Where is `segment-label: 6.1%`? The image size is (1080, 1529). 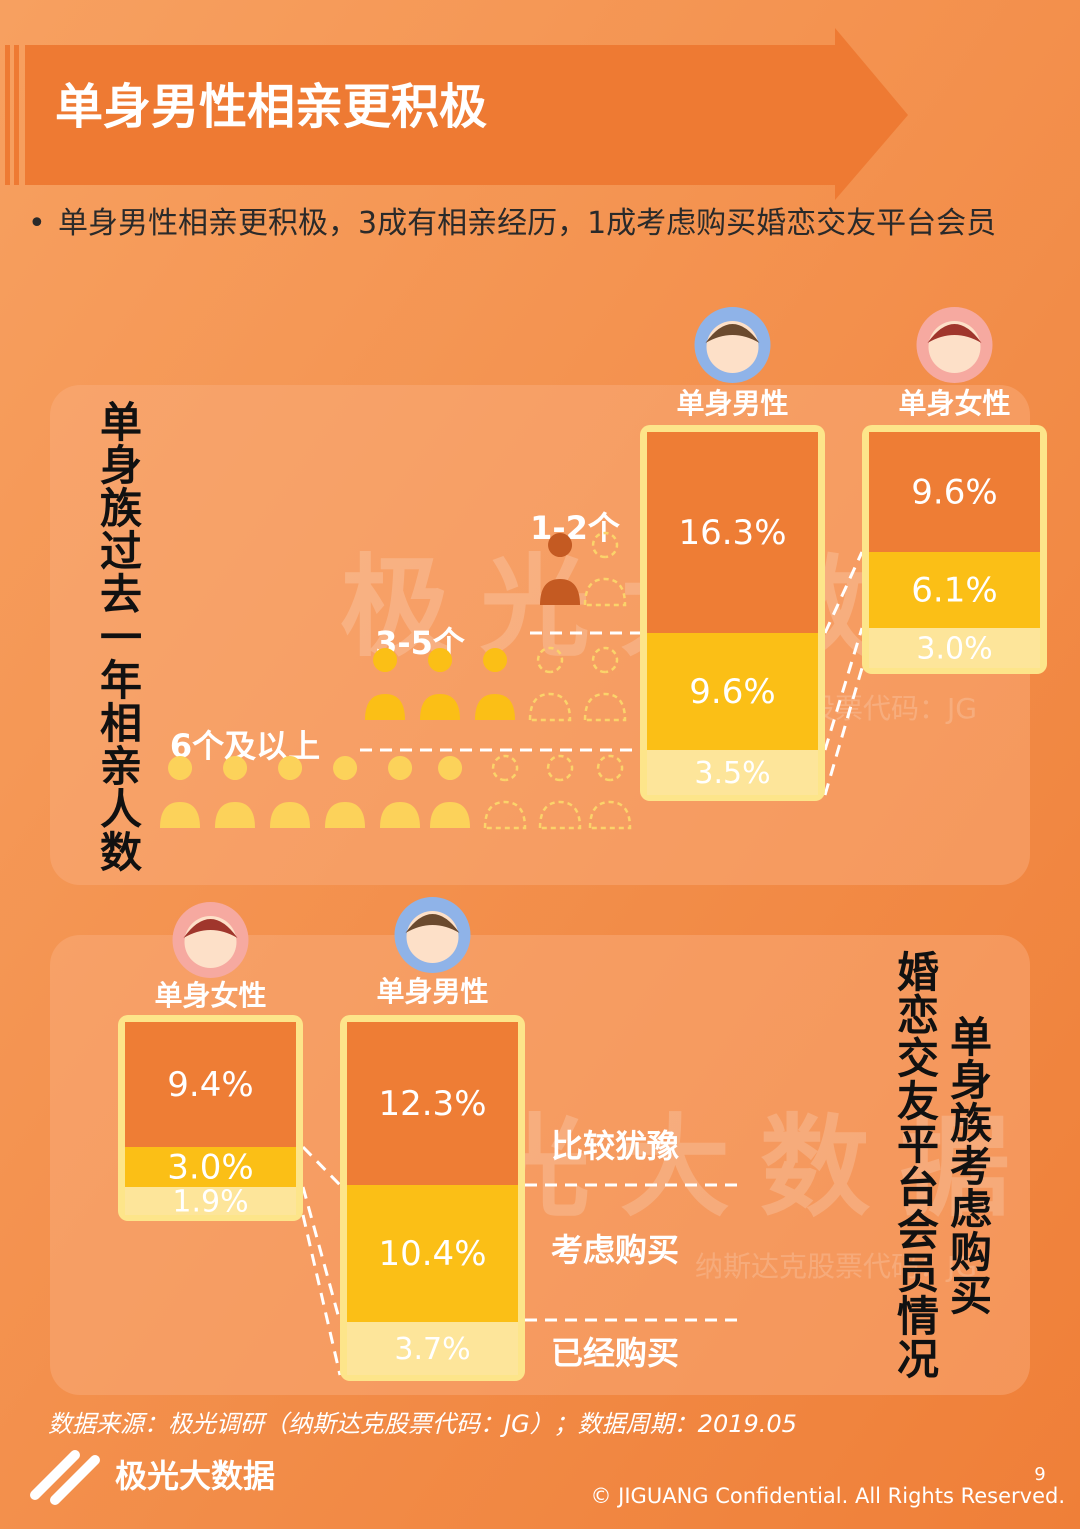
segment-label: 6.1% is located at coordinates (954, 591).